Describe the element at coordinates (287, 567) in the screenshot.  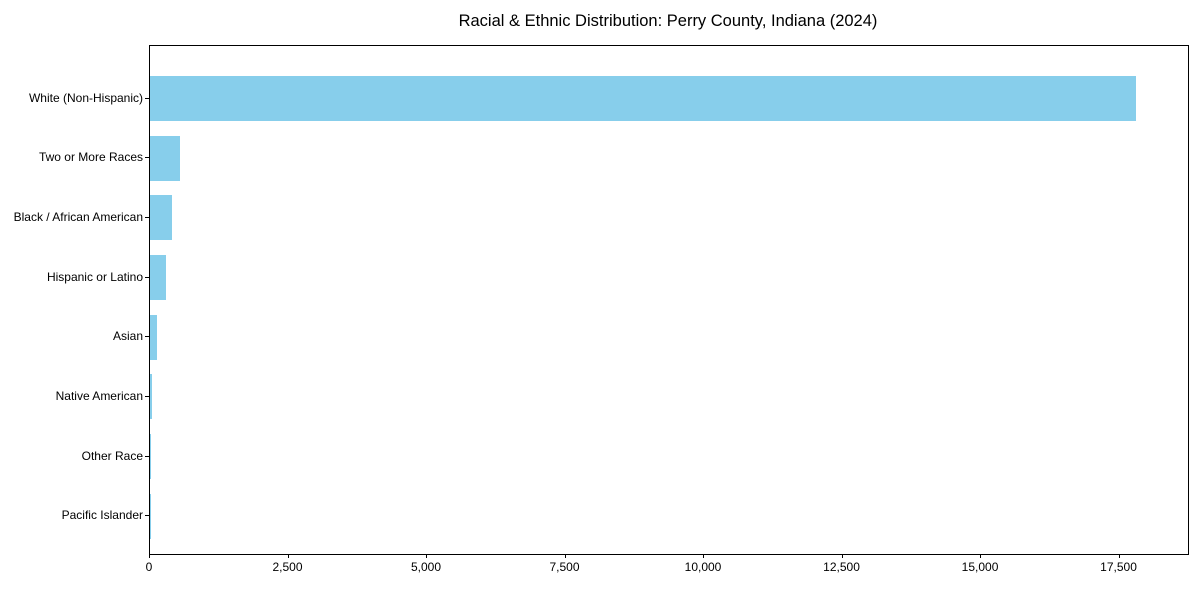
I see `x-axis-tick-label: 2,500` at that location.